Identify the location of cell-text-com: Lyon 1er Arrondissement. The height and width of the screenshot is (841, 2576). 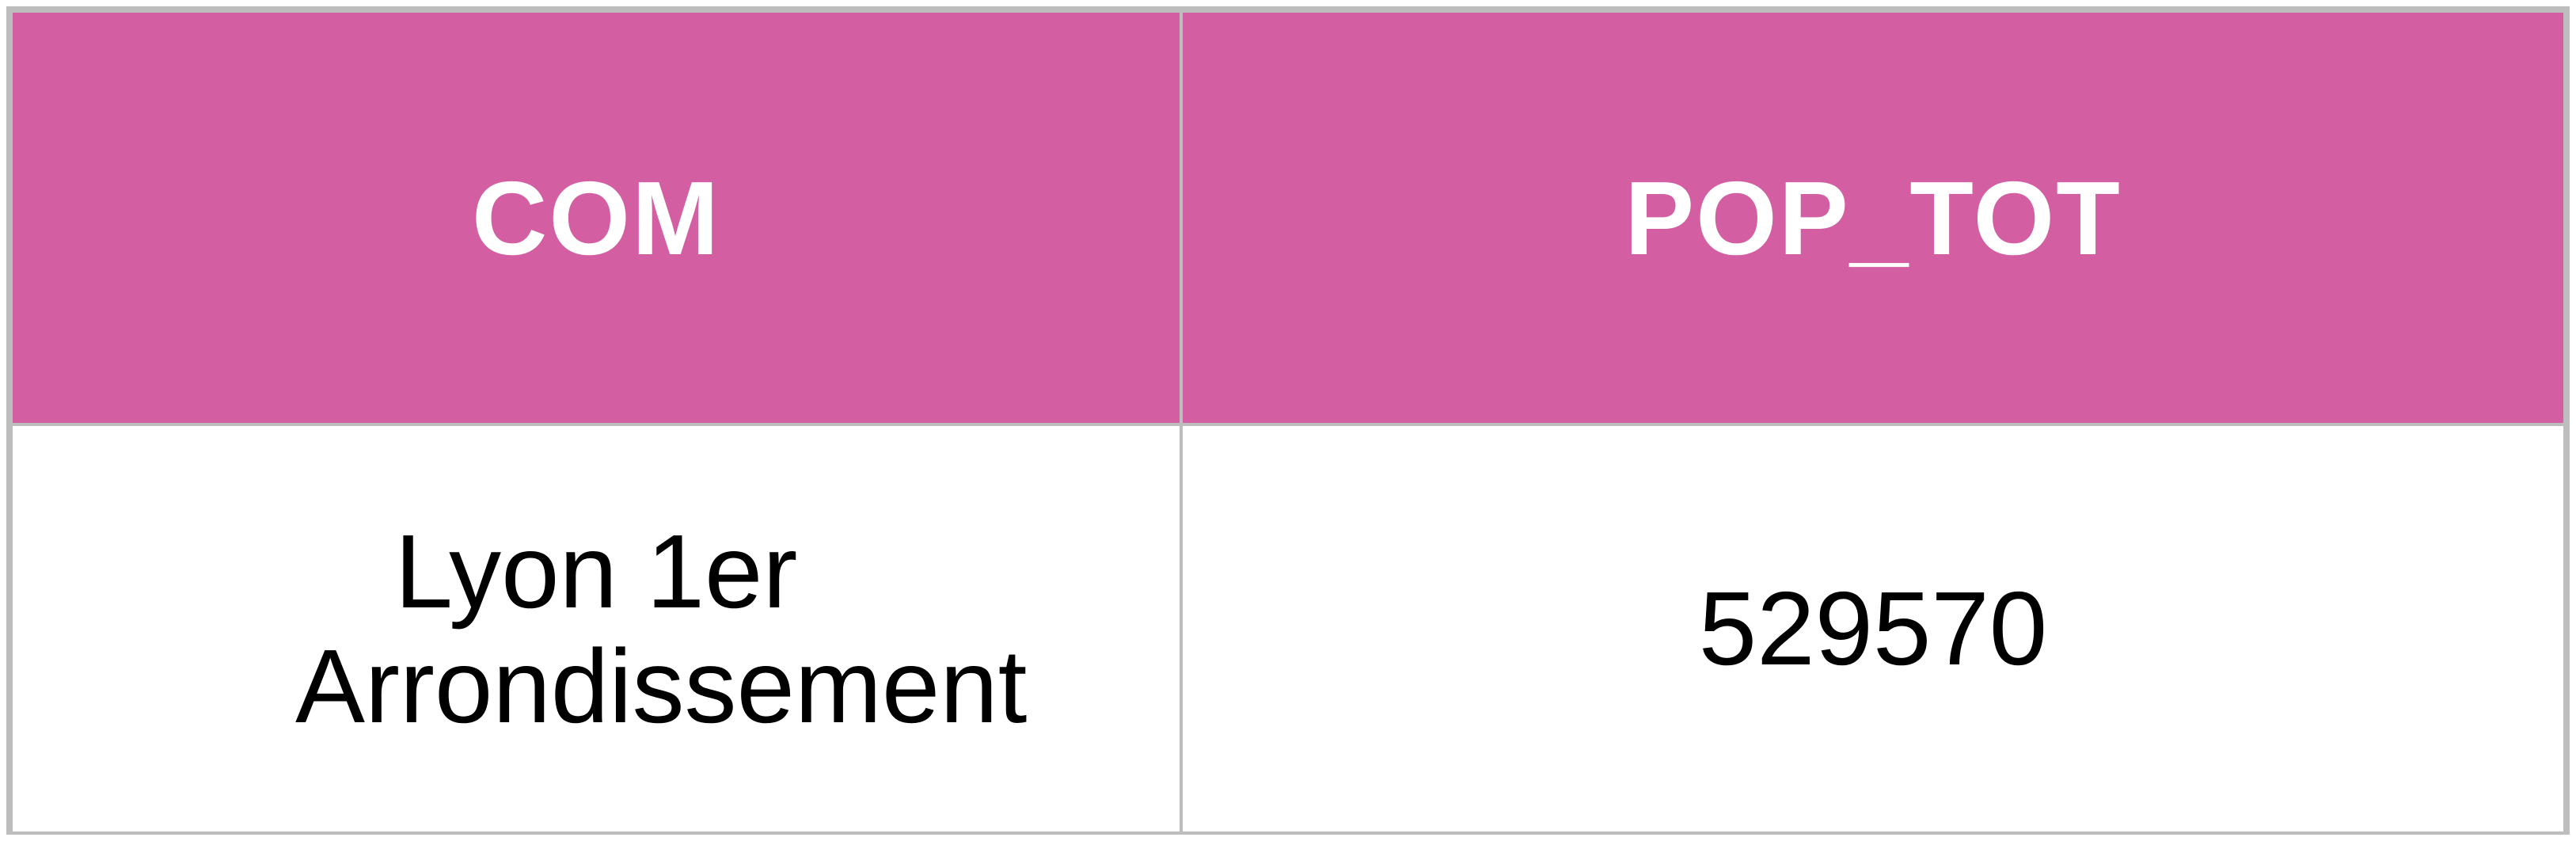
(662, 628).